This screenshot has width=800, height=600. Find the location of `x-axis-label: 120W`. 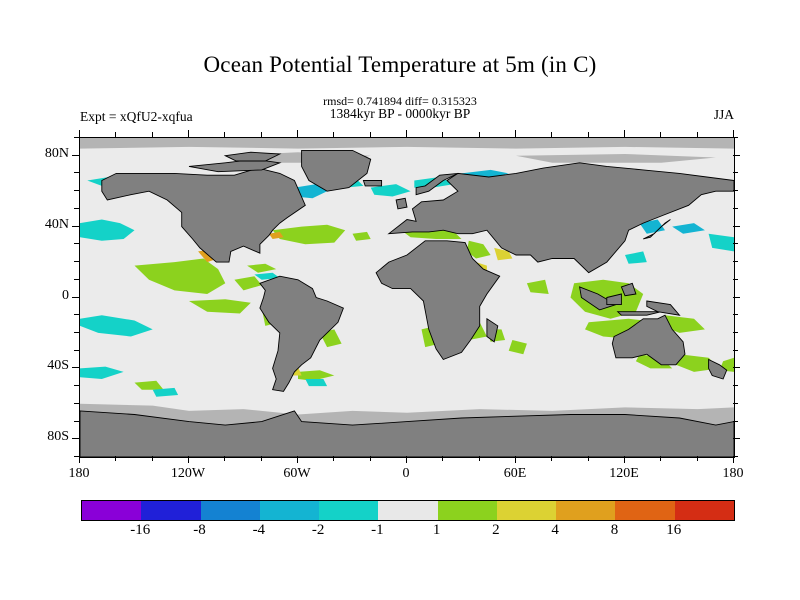

x-axis-label: 120W is located at coordinates (188, 473).